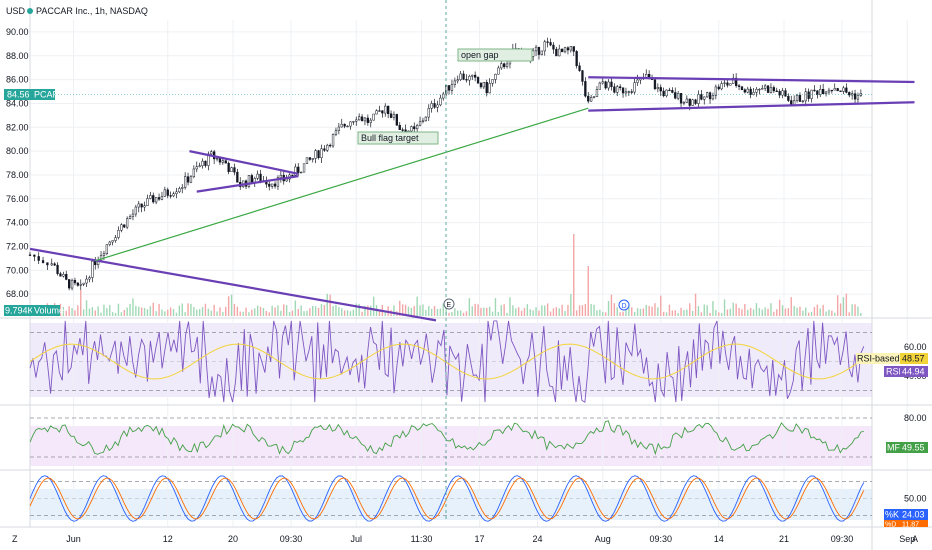  Describe the element at coordinates (751, 80) in the screenshot. I see `channel-upper` at that location.